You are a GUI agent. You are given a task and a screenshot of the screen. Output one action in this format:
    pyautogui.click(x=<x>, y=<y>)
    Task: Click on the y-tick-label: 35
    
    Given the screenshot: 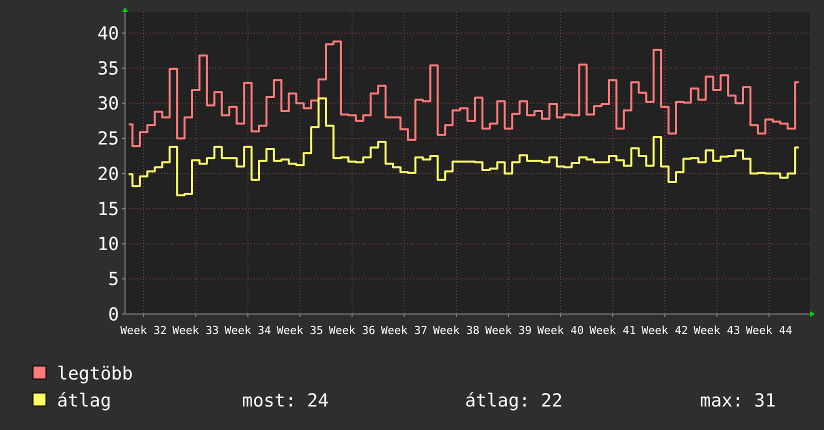 What is the action you would take?
    pyautogui.click(x=108, y=69)
    